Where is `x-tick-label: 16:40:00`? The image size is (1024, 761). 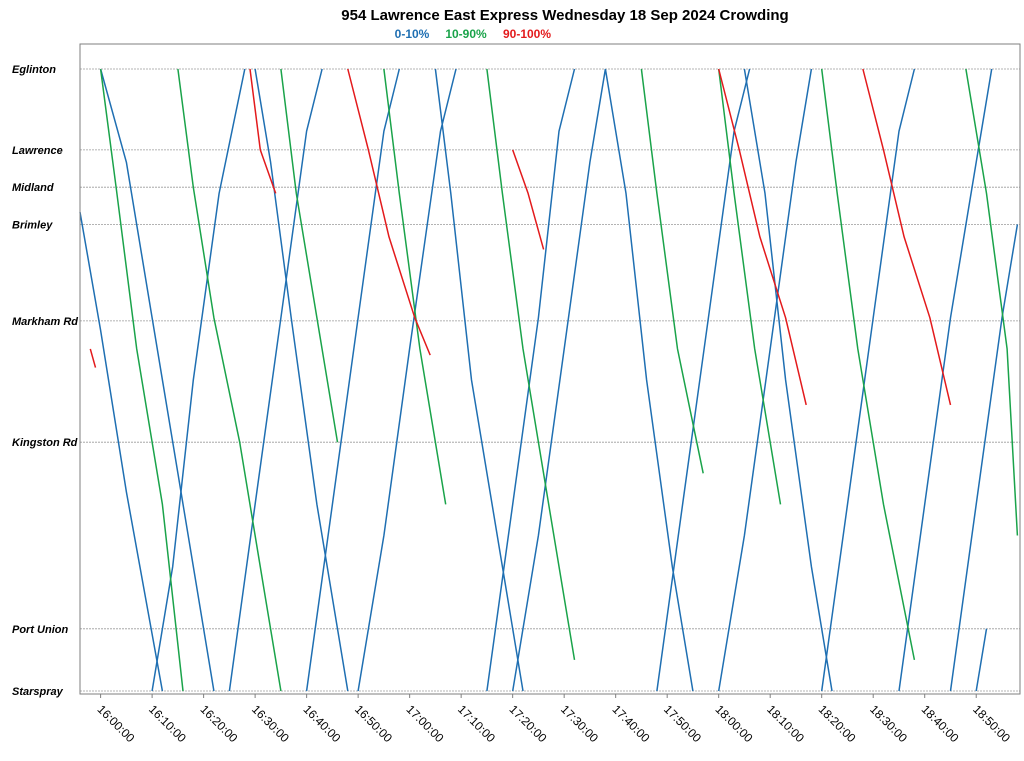
x-tick-label: 16:40:00 is located at coordinates (322, 723).